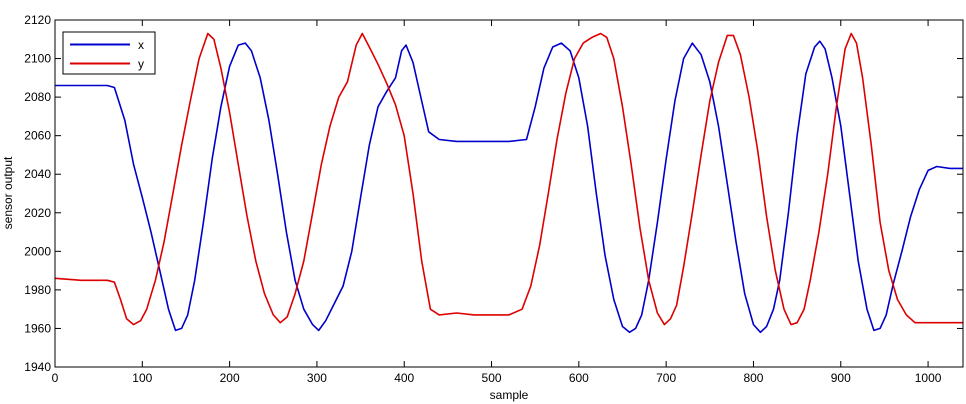  I want to click on y-tick-label: 2060, so click(37, 136).